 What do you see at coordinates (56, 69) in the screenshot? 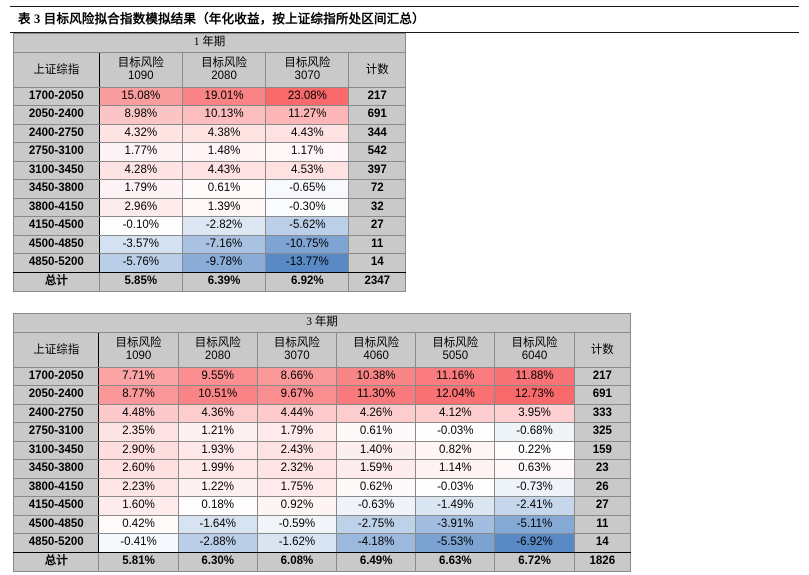
I see `row-header-label: 上证综指` at bounding box center [56, 69].